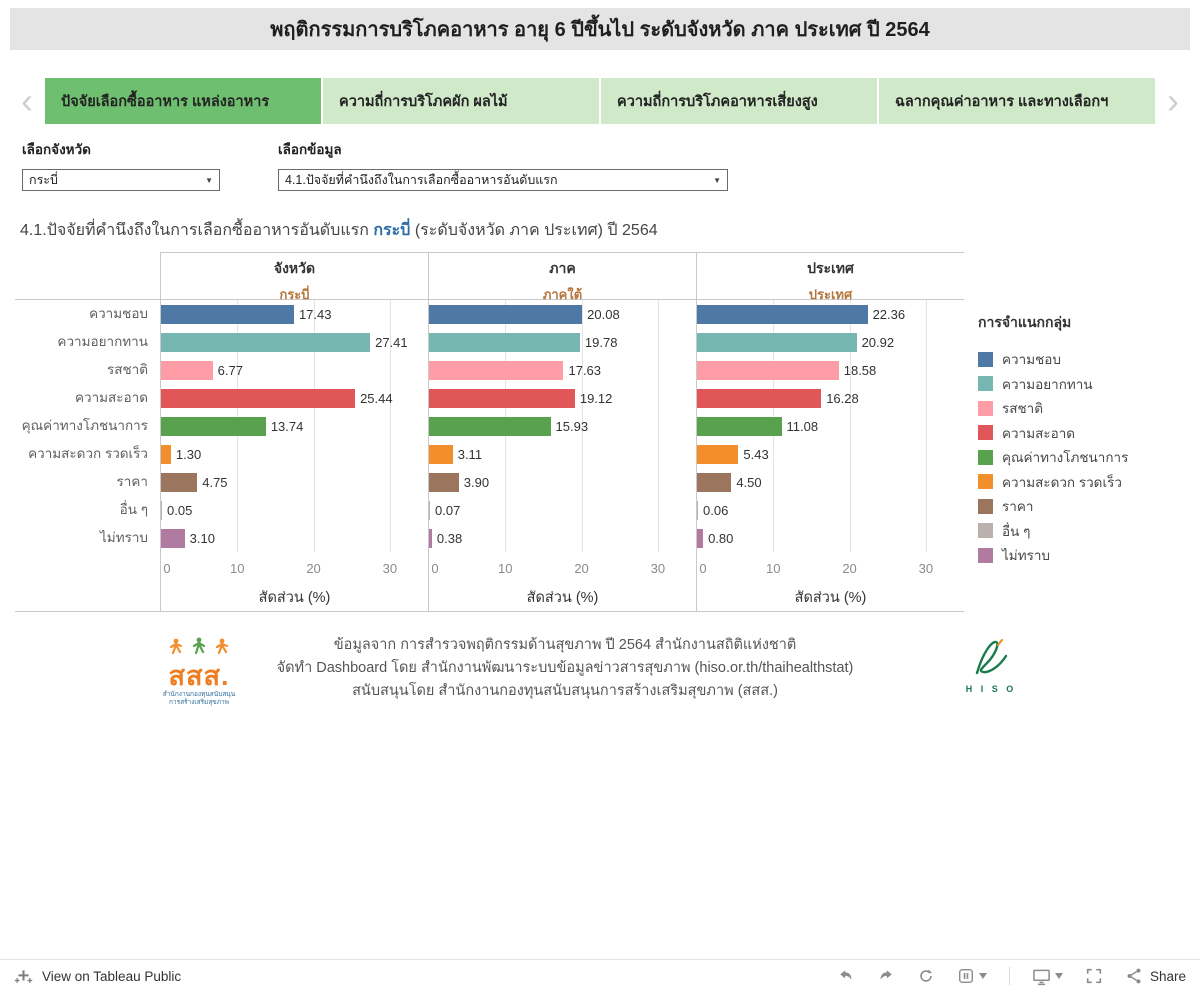  Describe the element at coordinates (1071, 433) in the screenshot. I see `legend-item: ความสะอาด` at that location.